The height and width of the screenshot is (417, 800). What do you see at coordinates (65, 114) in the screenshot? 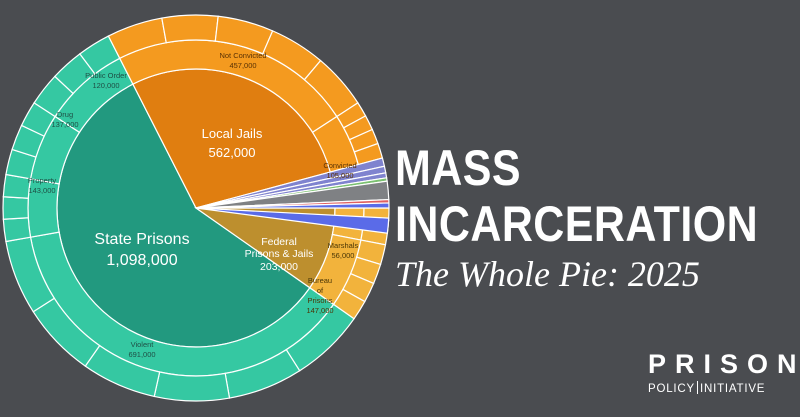
I see `label-drug-name: Drug` at bounding box center [65, 114].